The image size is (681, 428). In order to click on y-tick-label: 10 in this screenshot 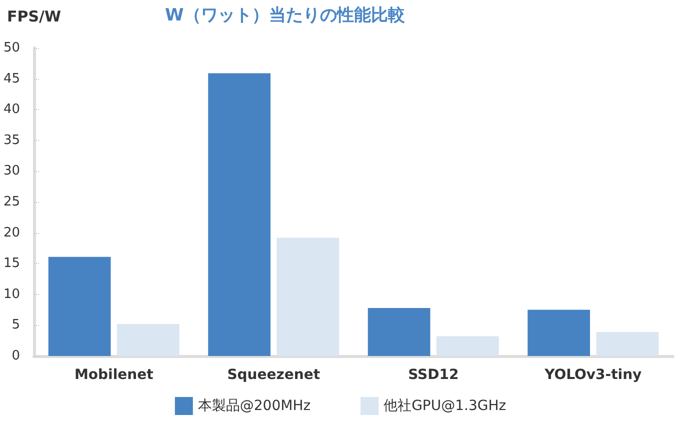, I will do `click(11, 294)`.